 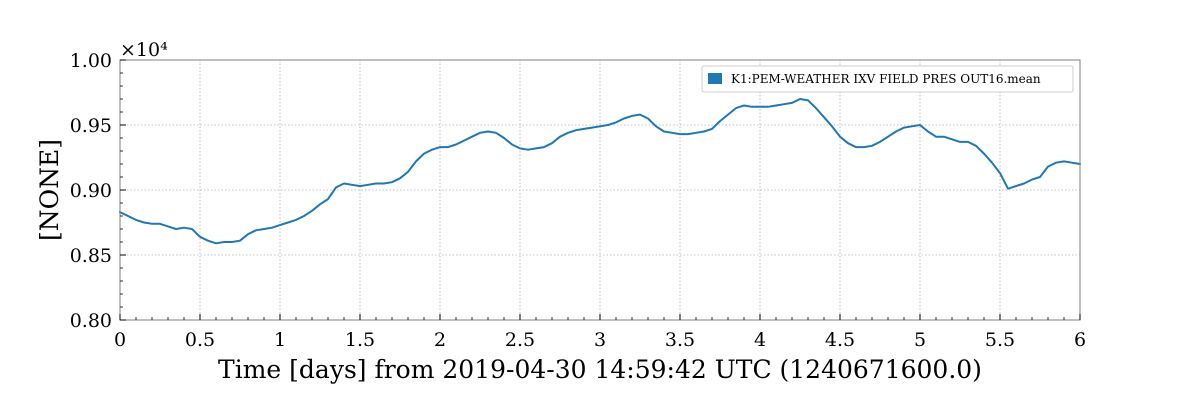 What do you see at coordinates (144, 50) in the screenshot?
I see `y-axis-multiplier: ×10⁴` at bounding box center [144, 50].